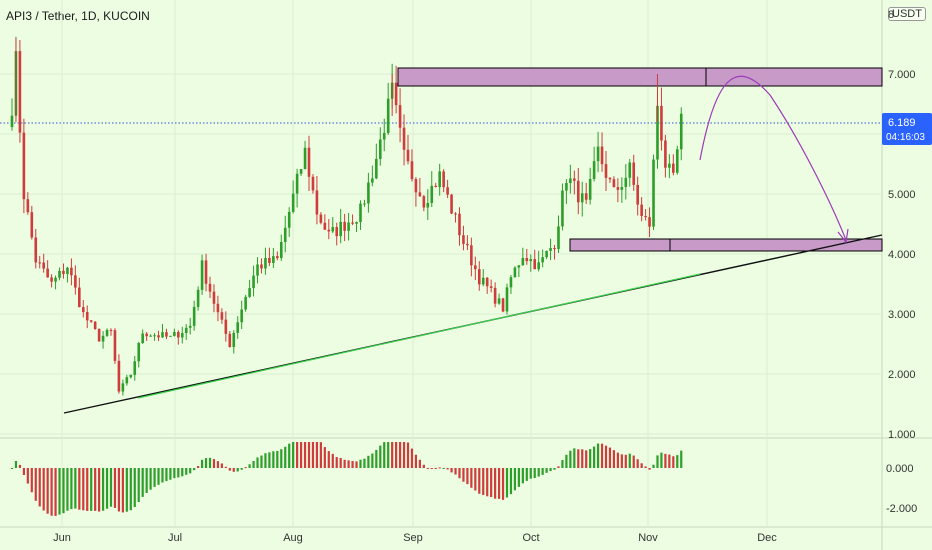 The height and width of the screenshot is (550, 932). What do you see at coordinates (901, 509) in the screenshot?
I see `osc-tick-label: -2.000` at bounding box center [901, 509].